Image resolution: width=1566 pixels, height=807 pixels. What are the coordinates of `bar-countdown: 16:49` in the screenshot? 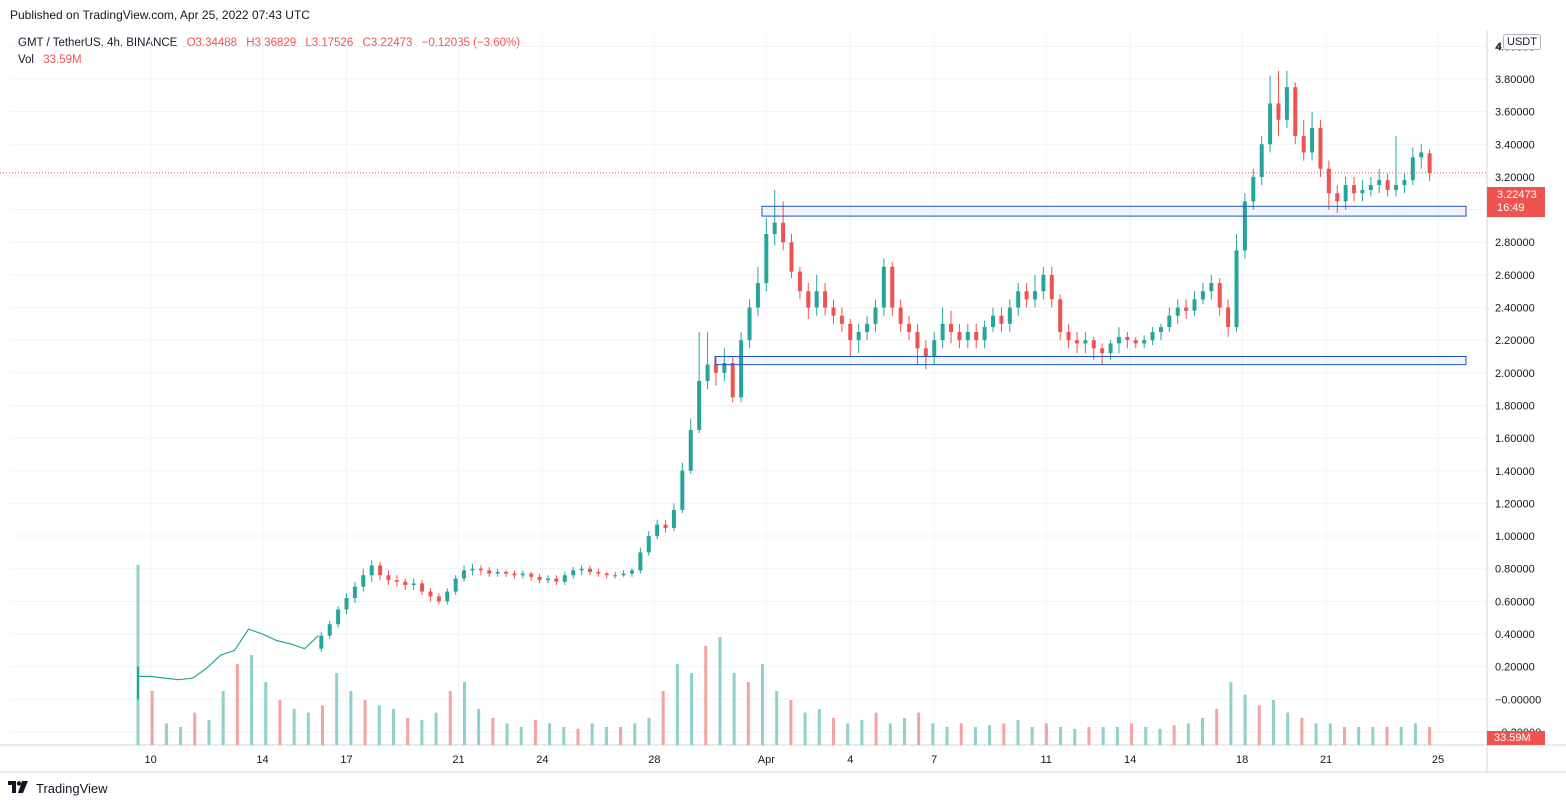 It's located at (1511, 208).